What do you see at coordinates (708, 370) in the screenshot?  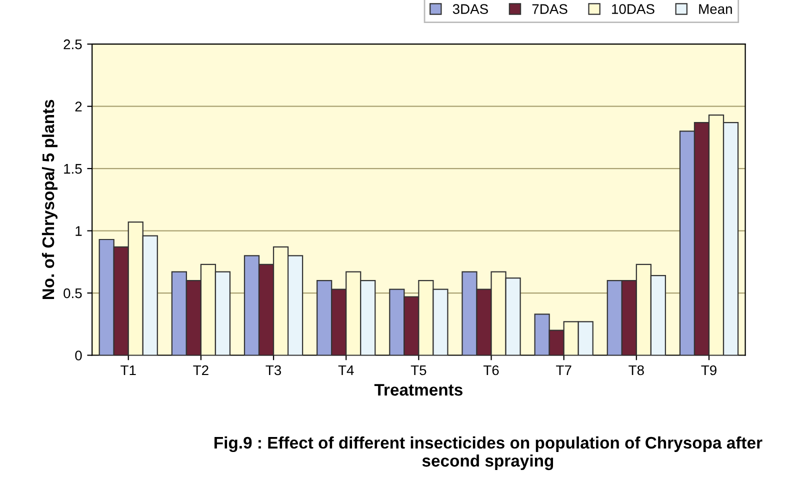 I see `x-tick-label: T9` at bounding box center [708, 370].